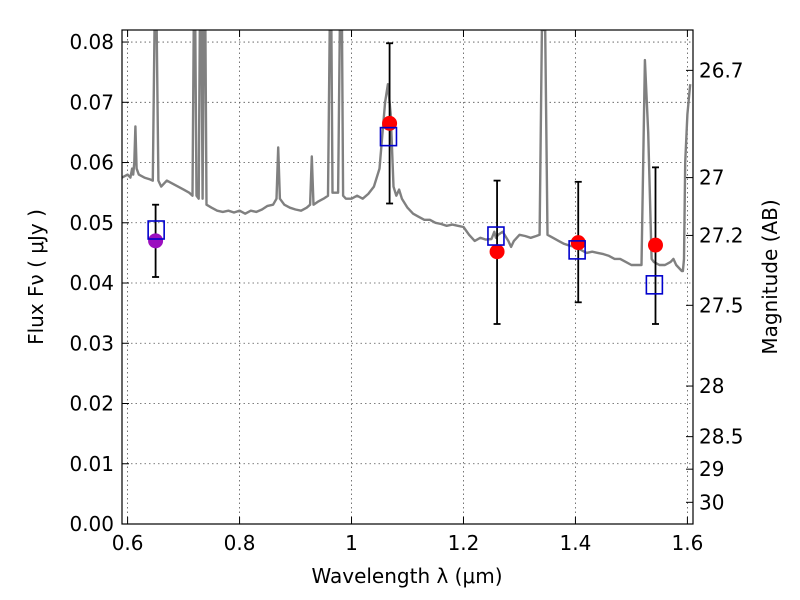 The height and width of the screenshot is (600, 800). I want to click on y-tick-label: 0.06, so click(91, 163).